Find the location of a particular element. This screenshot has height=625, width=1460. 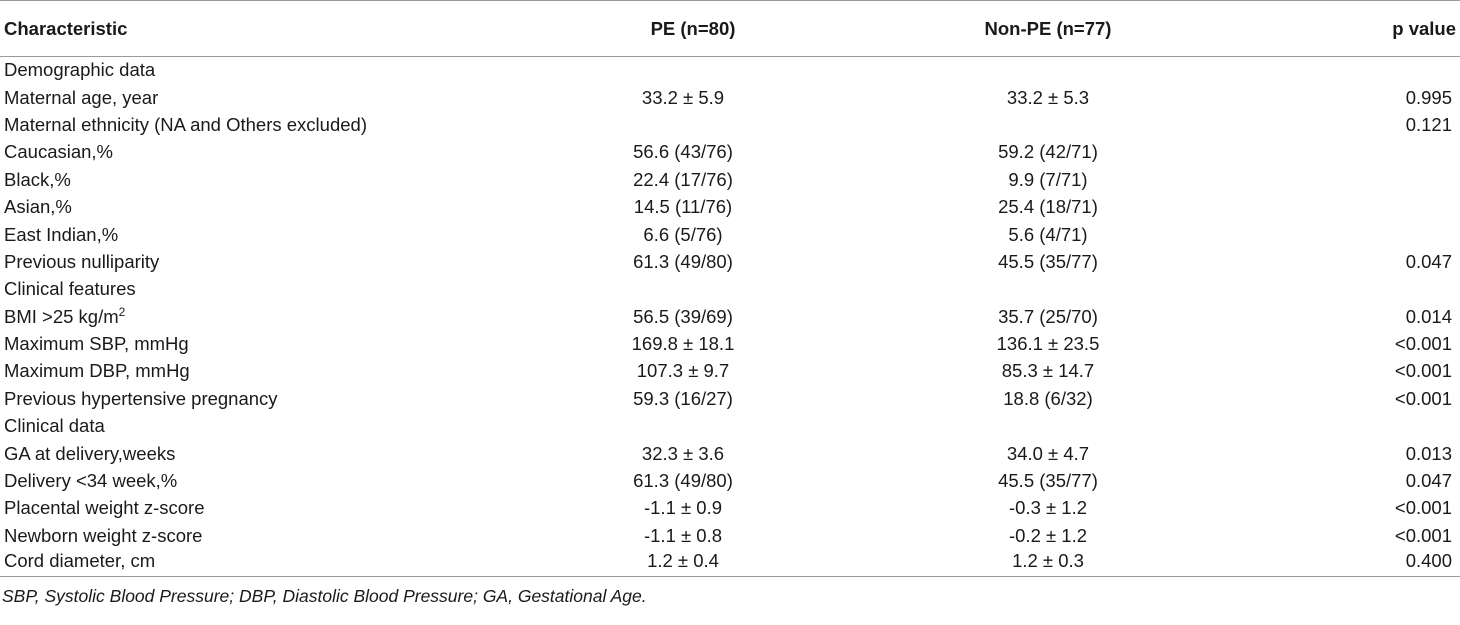

table-row: Demographic data is located at coordinates (730, 70).